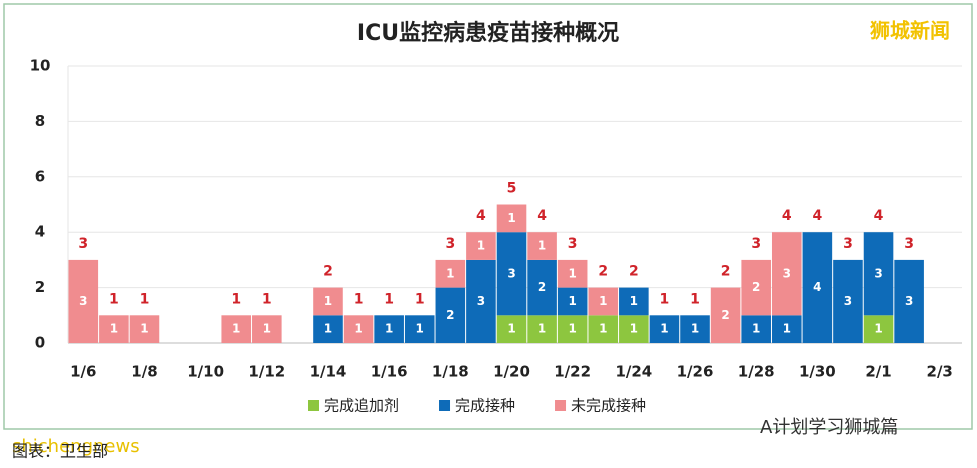 The height and width of the screenshot is (468, 977). I want to click on x-tick-label: 1/6, so click(83, 372).